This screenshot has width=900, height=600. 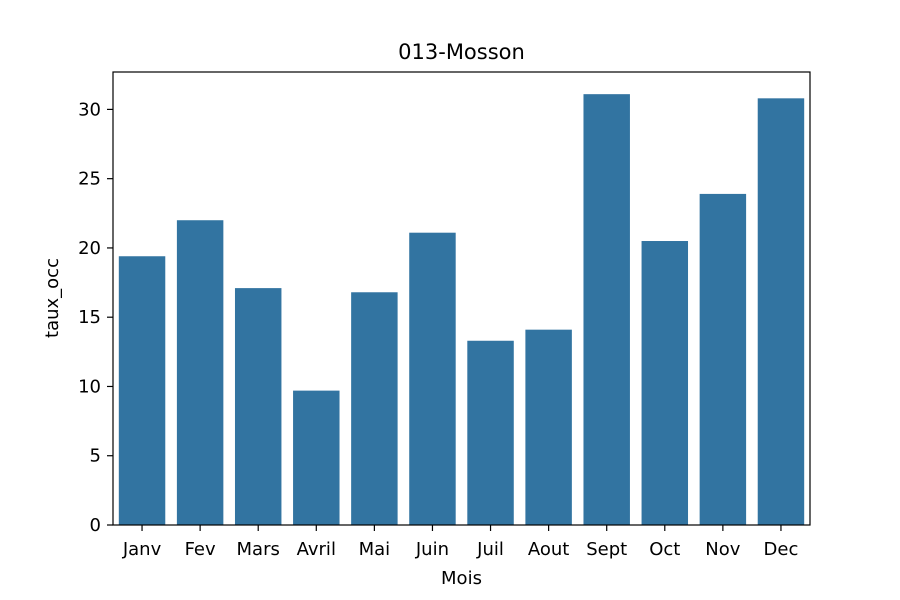 What do you see at coordinates (375, 549) in the screenshot?
I see `x-tick-label: Mai` at bounding box center [375, 549].